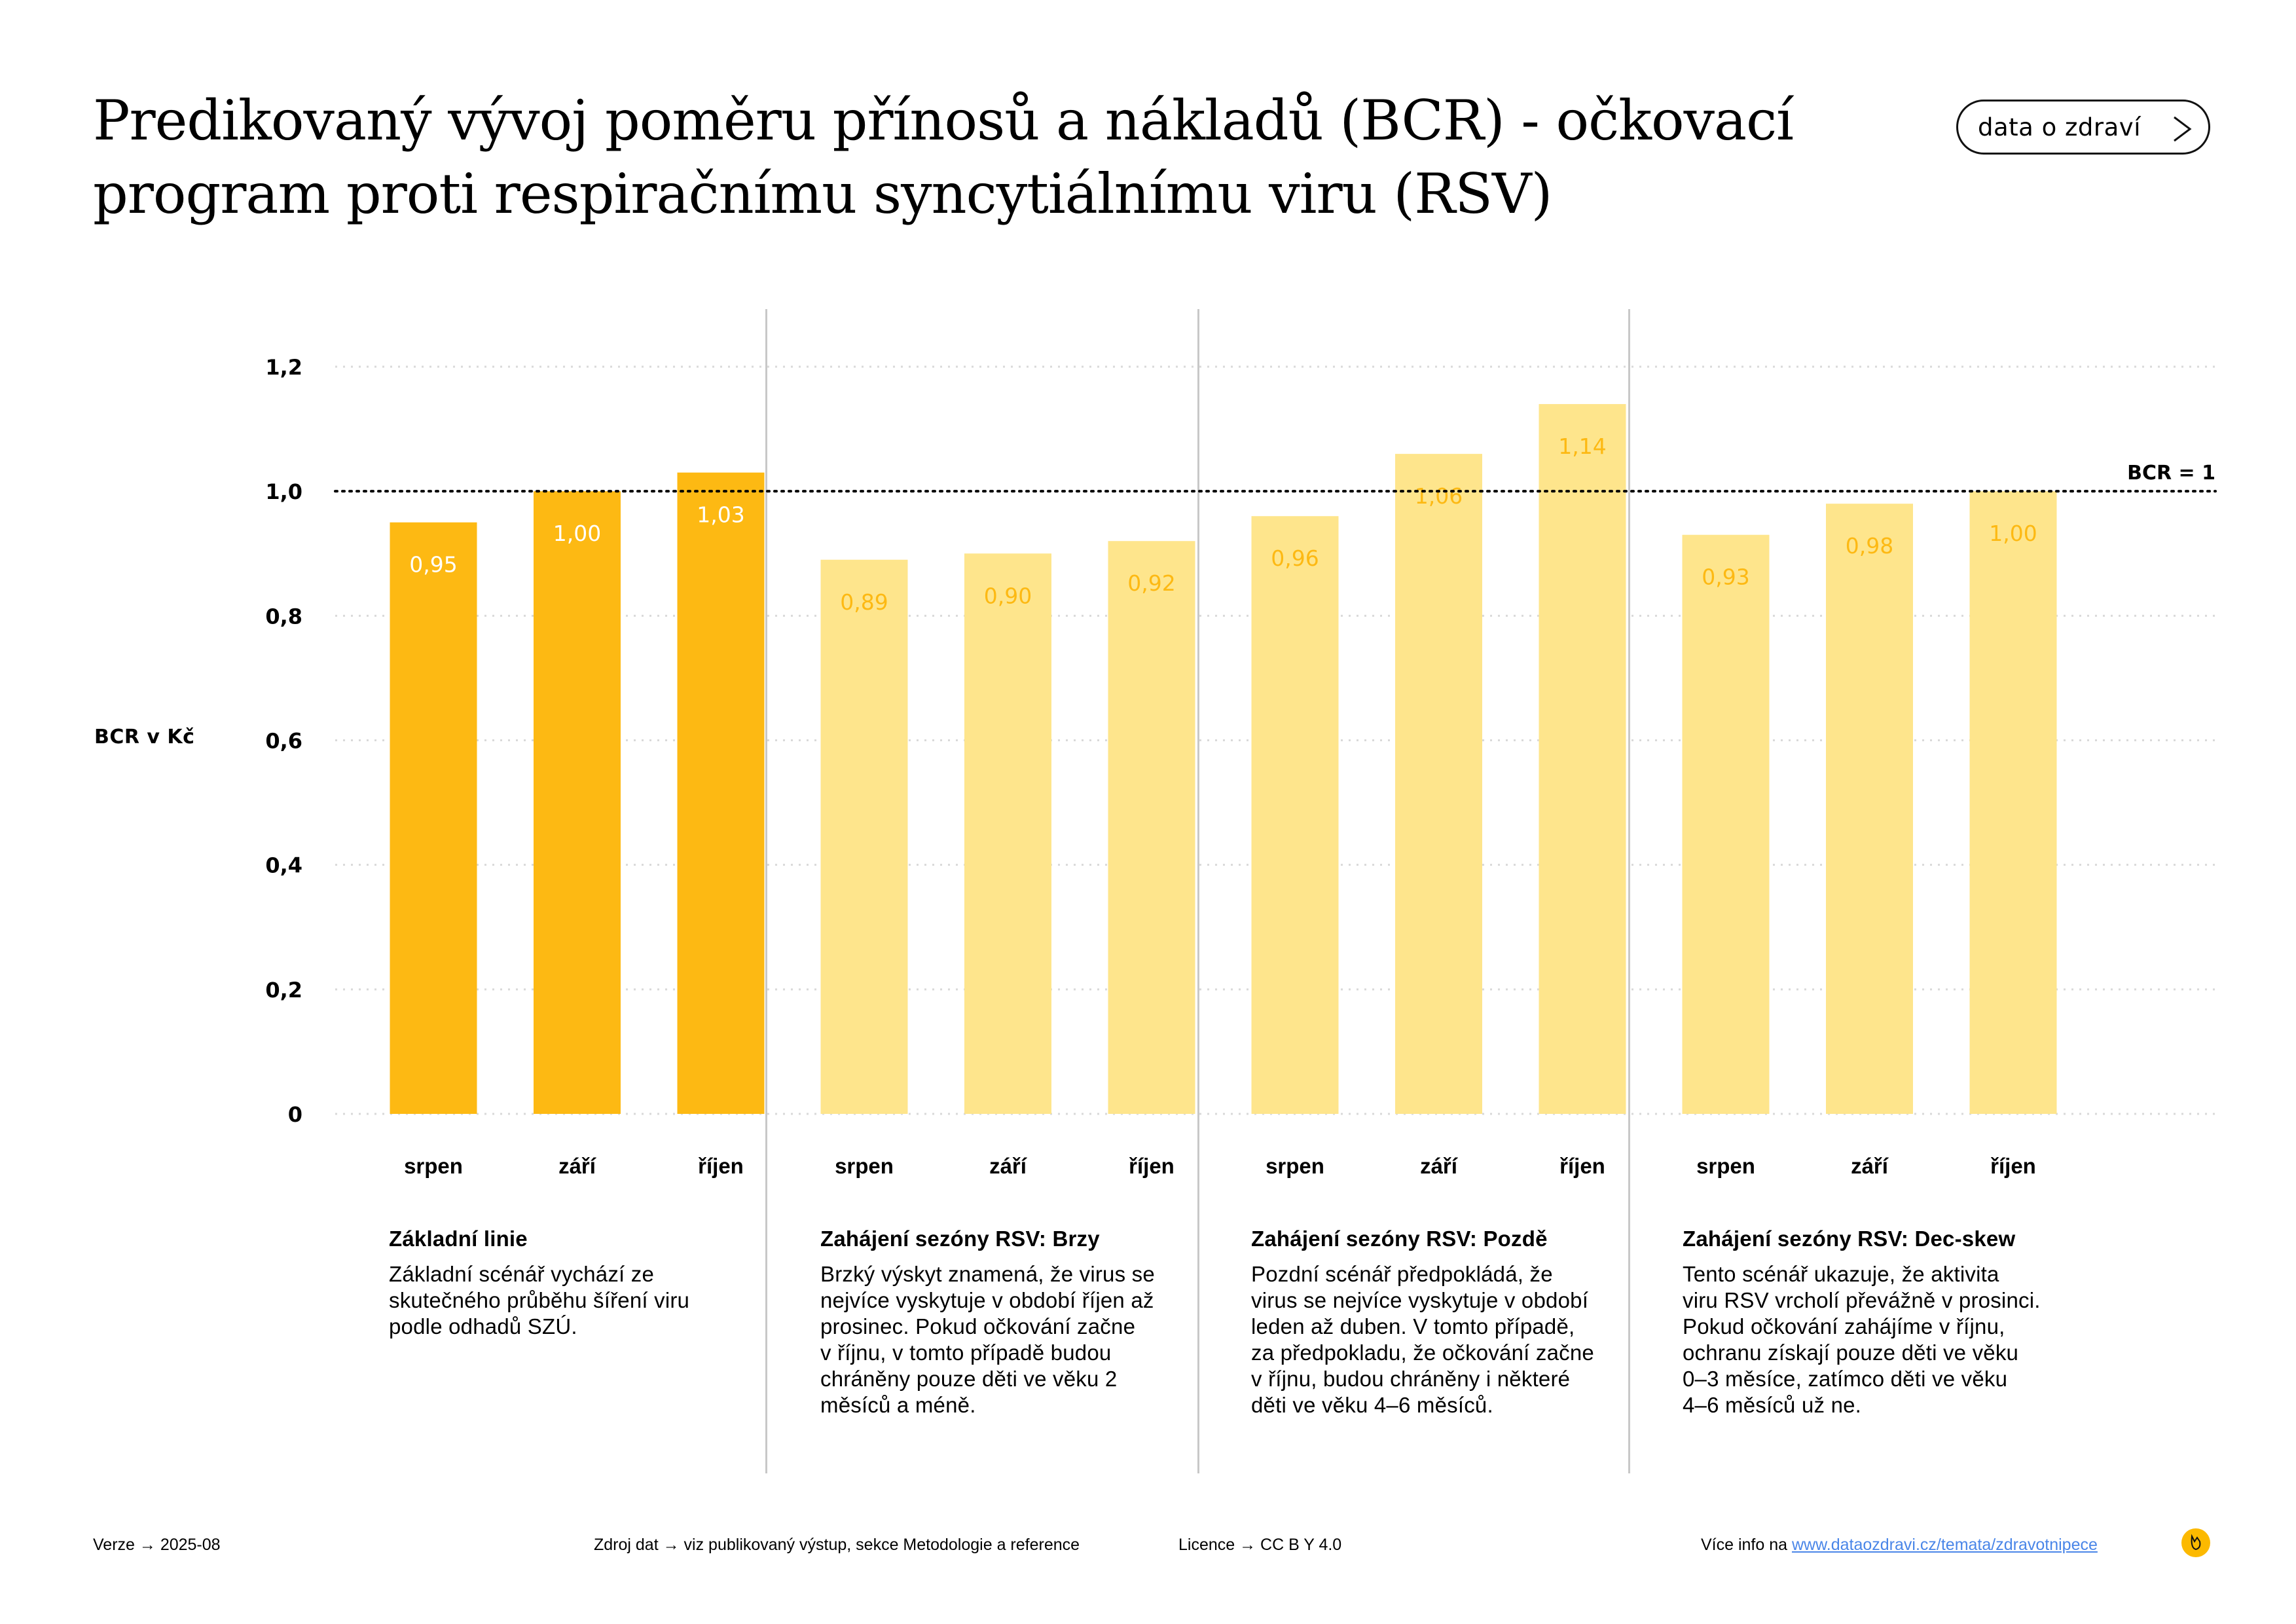 The width and height of the screenshot is (2296, 1624). What do you see at coordinates (1420, 1300) in the screenshot?
I see `scenario-description-line: virus se nejvíce vyskytuje v období` at bounding box center [1420, 1300].